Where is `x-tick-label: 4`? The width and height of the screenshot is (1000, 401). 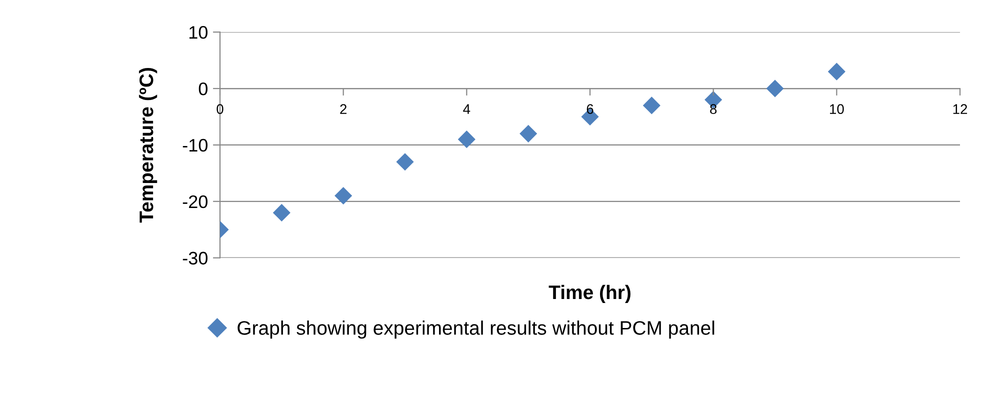 x-tick-label: 4 is located at coordinates (466, 109).